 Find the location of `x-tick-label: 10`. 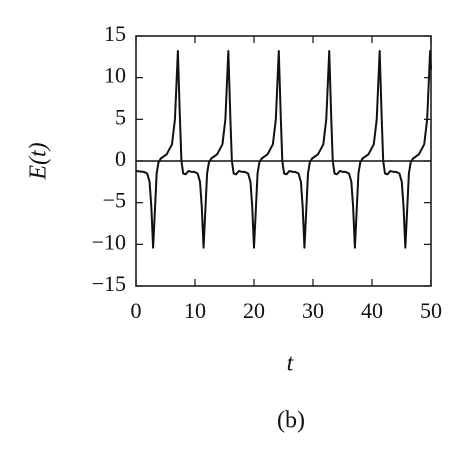

x-tick-label: 10 is located at coordinates (195, 310).